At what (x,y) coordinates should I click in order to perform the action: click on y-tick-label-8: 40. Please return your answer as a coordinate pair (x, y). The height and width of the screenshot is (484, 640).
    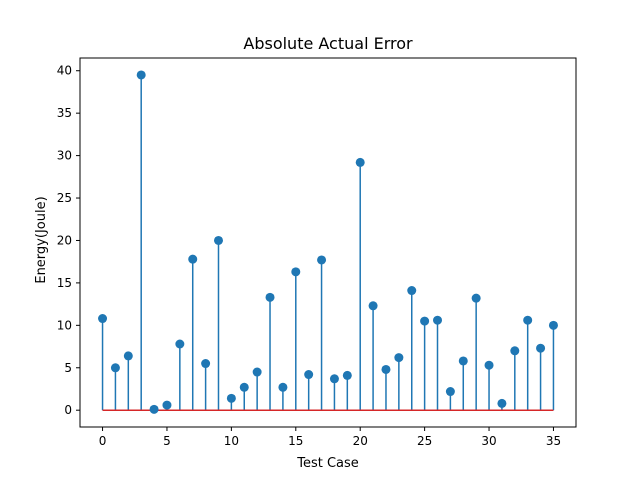
    Looking at the image, I should click on (64, 71).